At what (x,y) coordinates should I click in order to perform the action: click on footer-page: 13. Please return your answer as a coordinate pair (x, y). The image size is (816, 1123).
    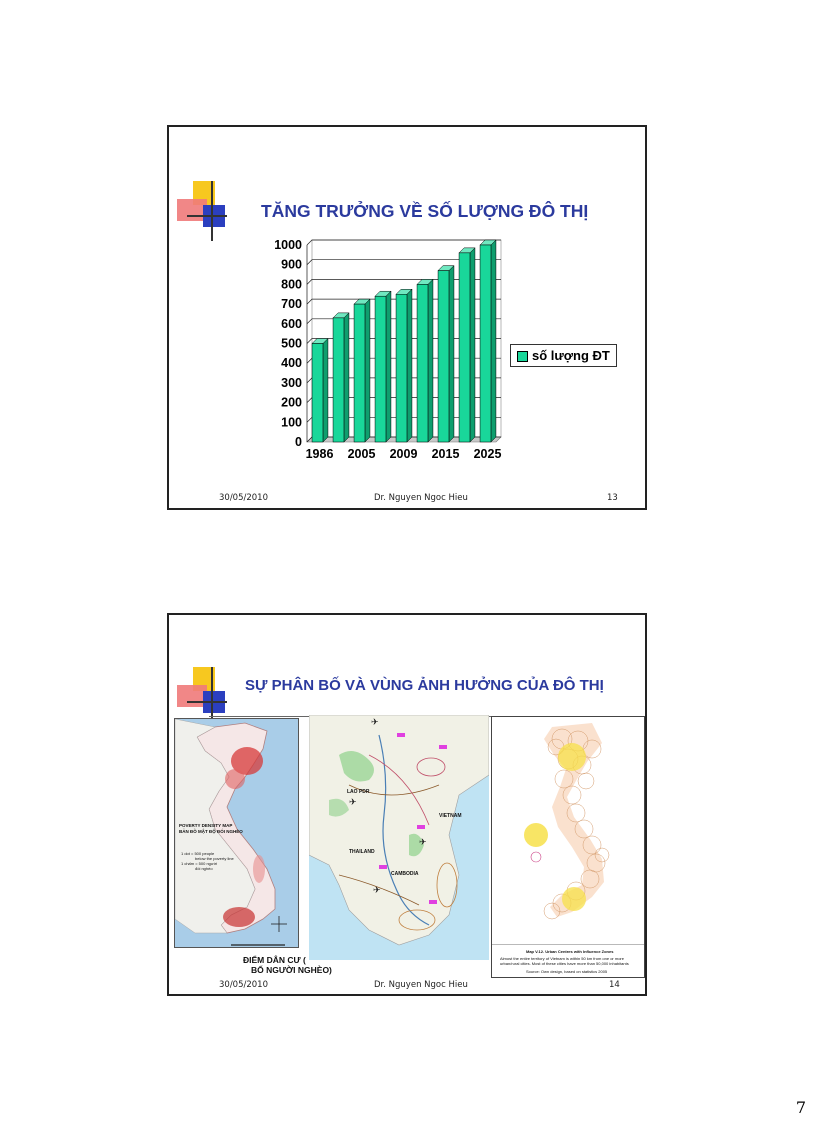
    Looking at the image, I should click on (612, 498).